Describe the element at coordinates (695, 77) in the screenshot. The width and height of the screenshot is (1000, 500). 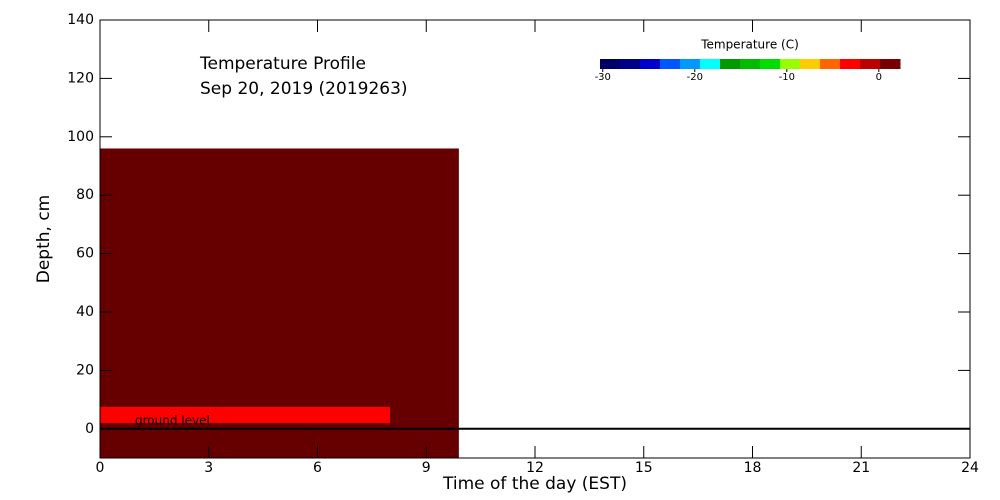
I see `colorbar-tick-label: -20` at that location.